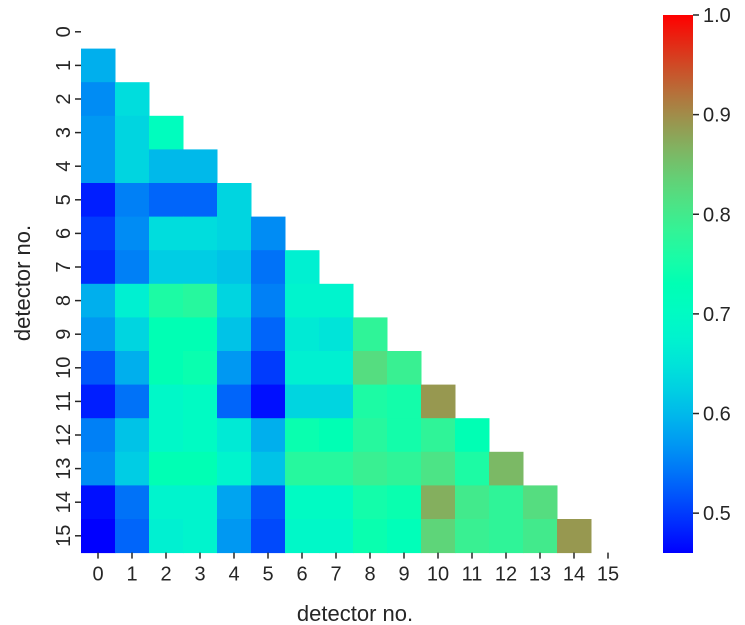 The image size is (745, 625). What do you see at coordinates (64, 233) in the screenshot?
I see `y-tick-label: 6` at bounding box center [64, 233].